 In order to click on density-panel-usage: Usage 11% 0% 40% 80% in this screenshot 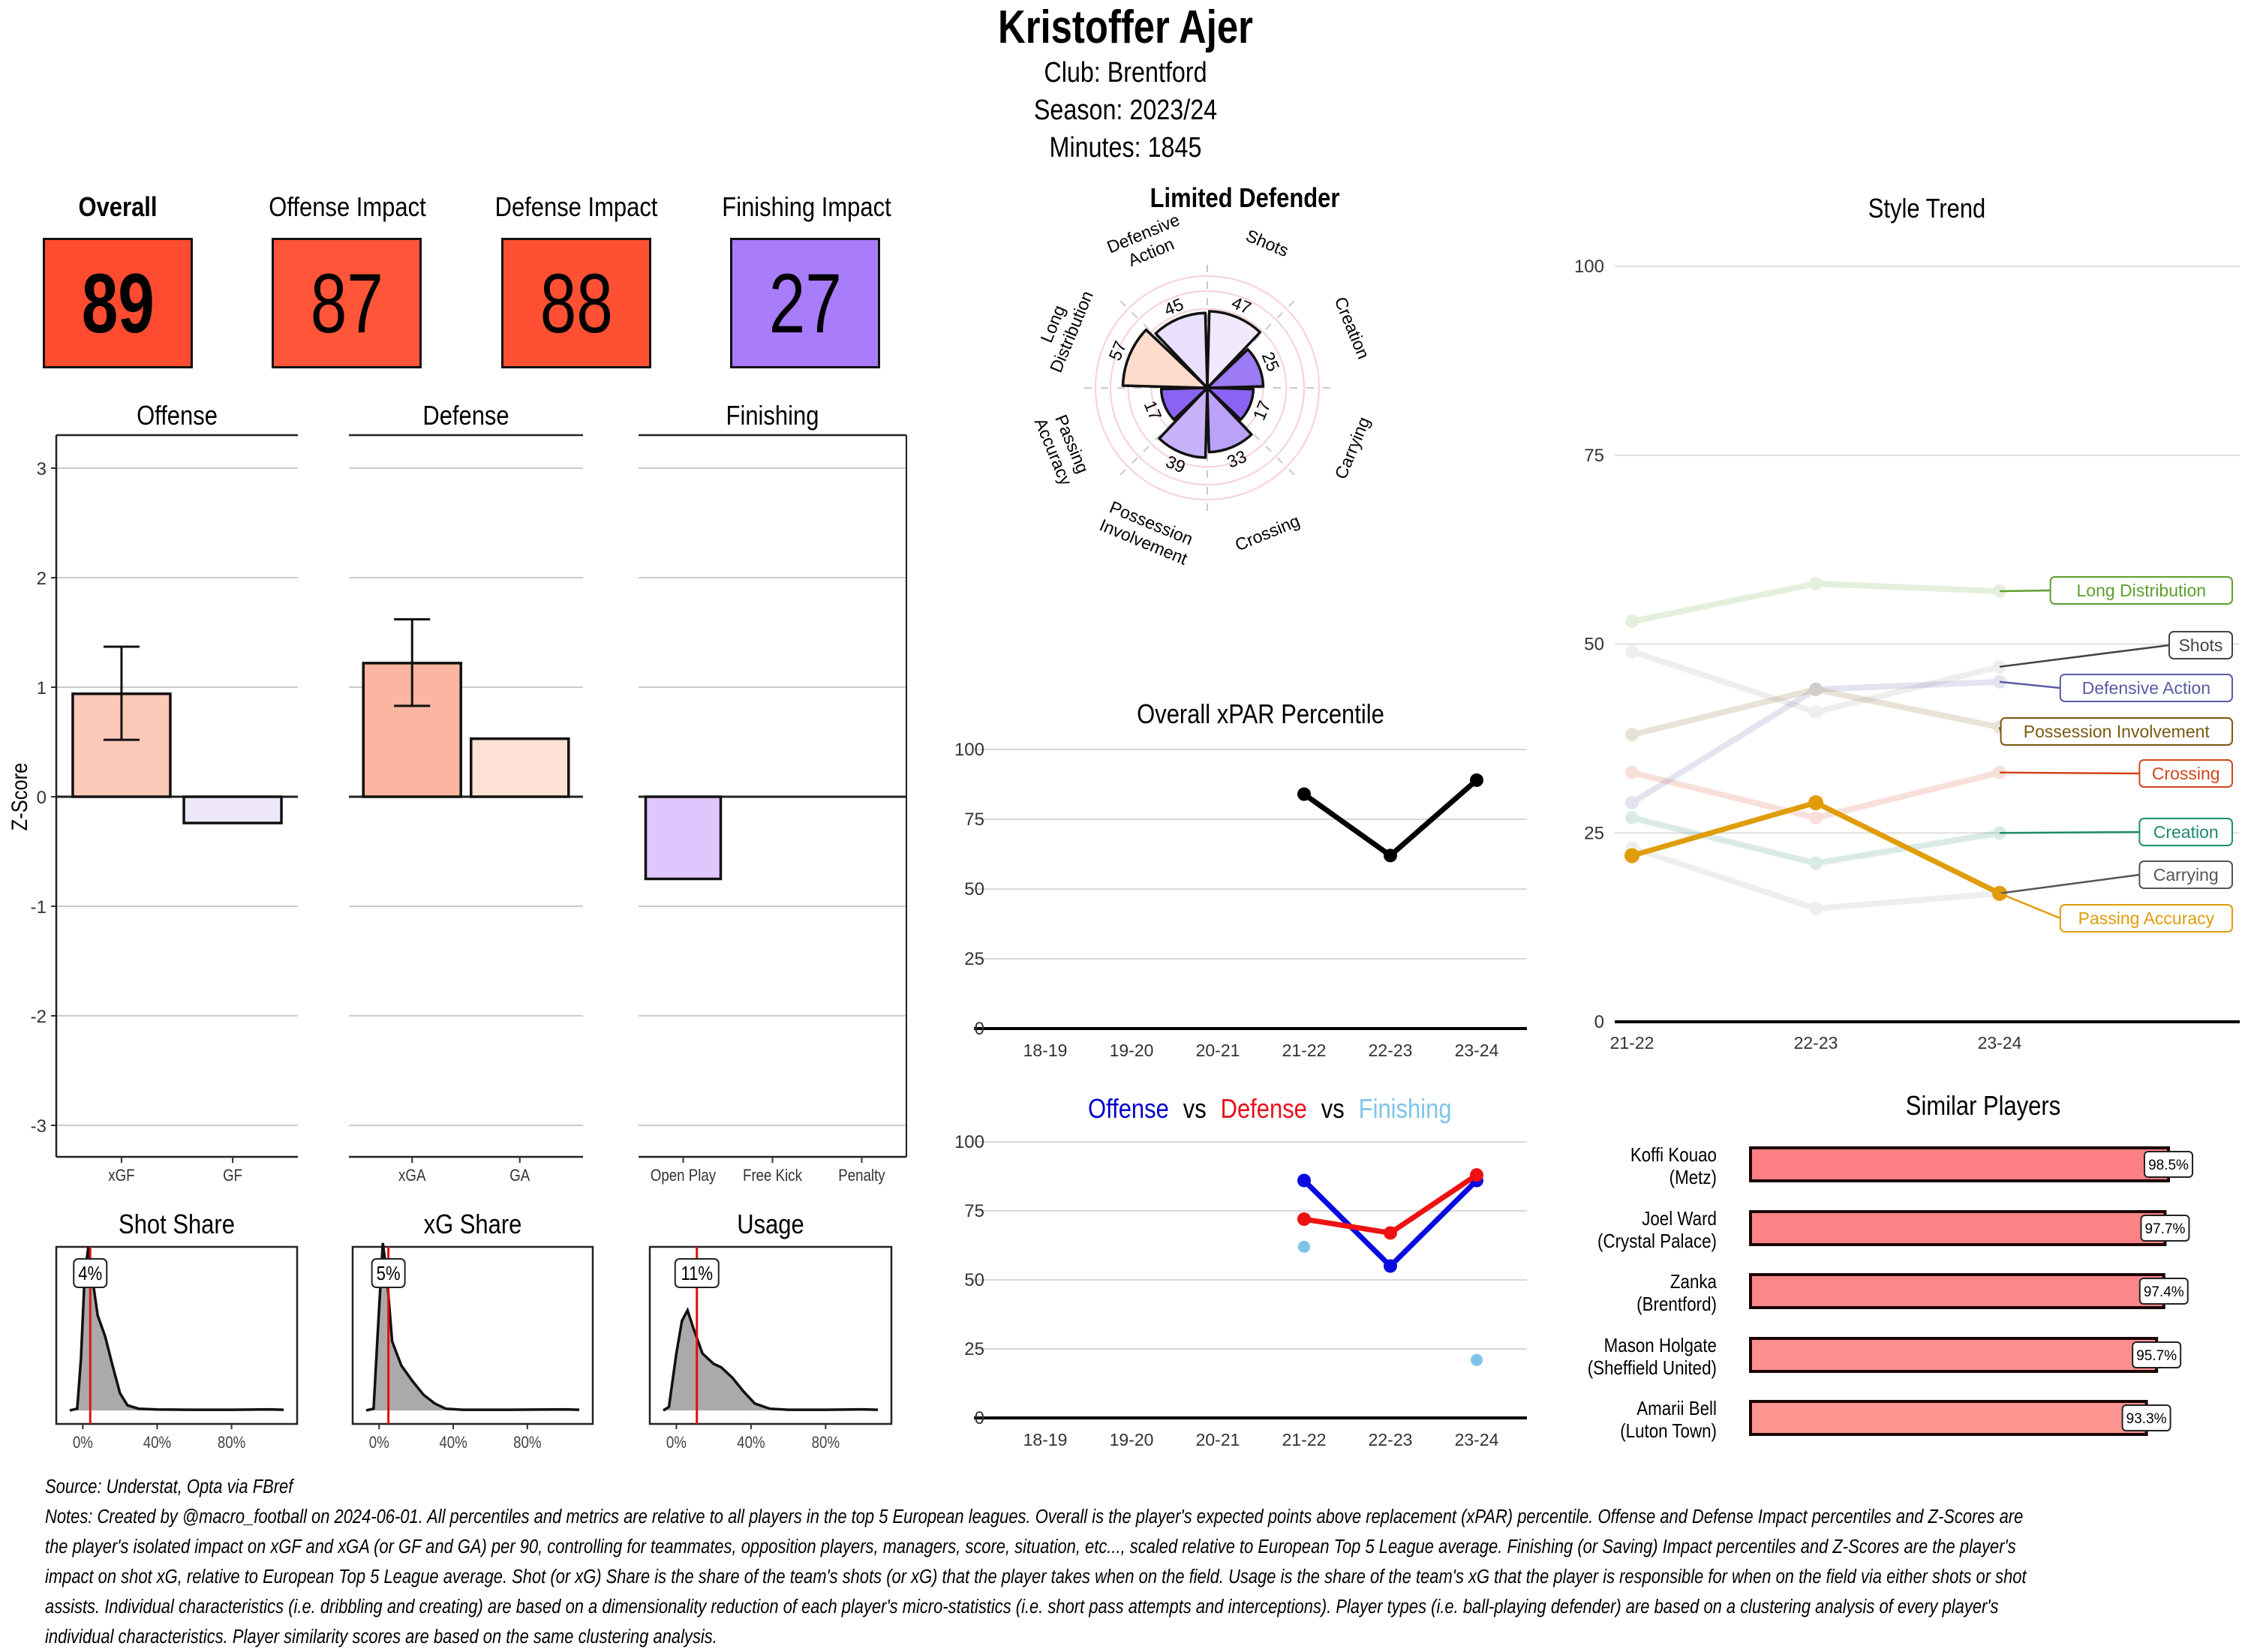, I will do `click(770, 1331)`.